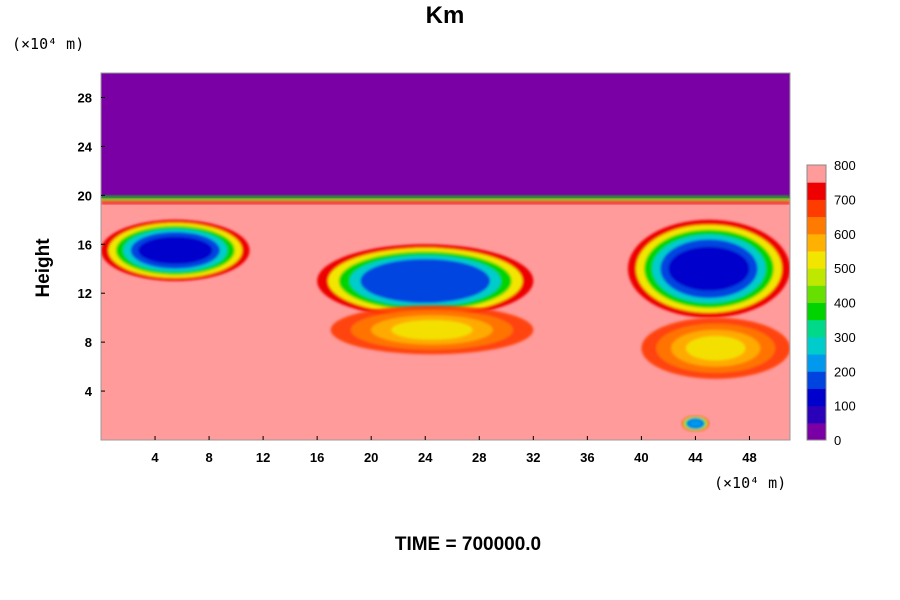 This screenshot has height=600, width=900. Describe the element at coordinates (88, 342) in the screenshot. I see `y-tick-label: 8` at that location.